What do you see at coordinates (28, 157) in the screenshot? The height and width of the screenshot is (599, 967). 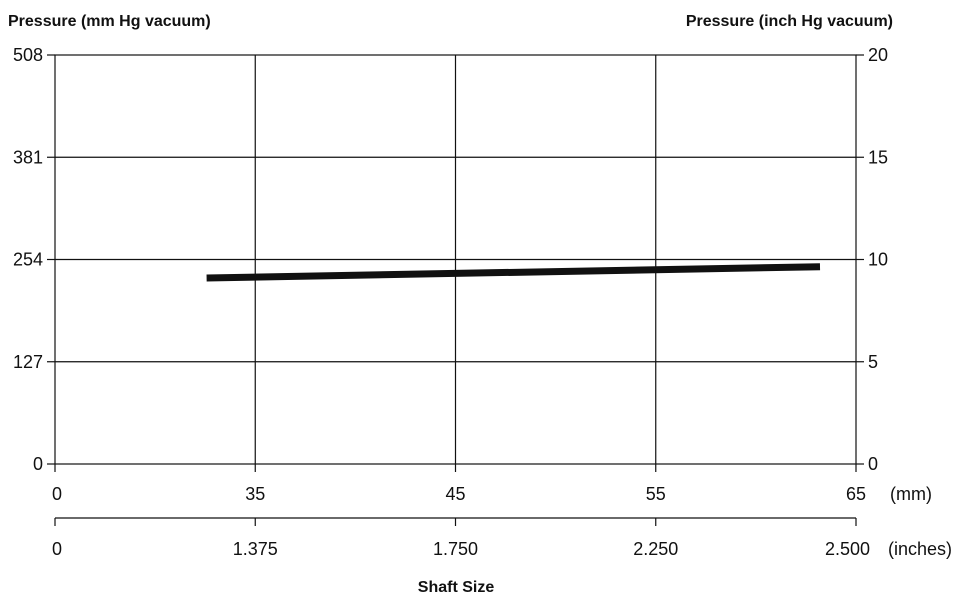 I see `left-axis-tick-label: 381` at bounding box center [28, 157].